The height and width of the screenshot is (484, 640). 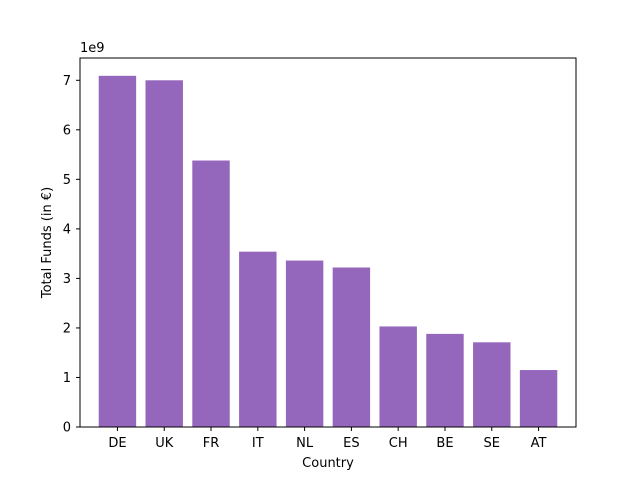 What do you see at coordinates (117, 443) in the screenshot?
I see `x-tick-label-de: DE` at bounding box center [117, 443].